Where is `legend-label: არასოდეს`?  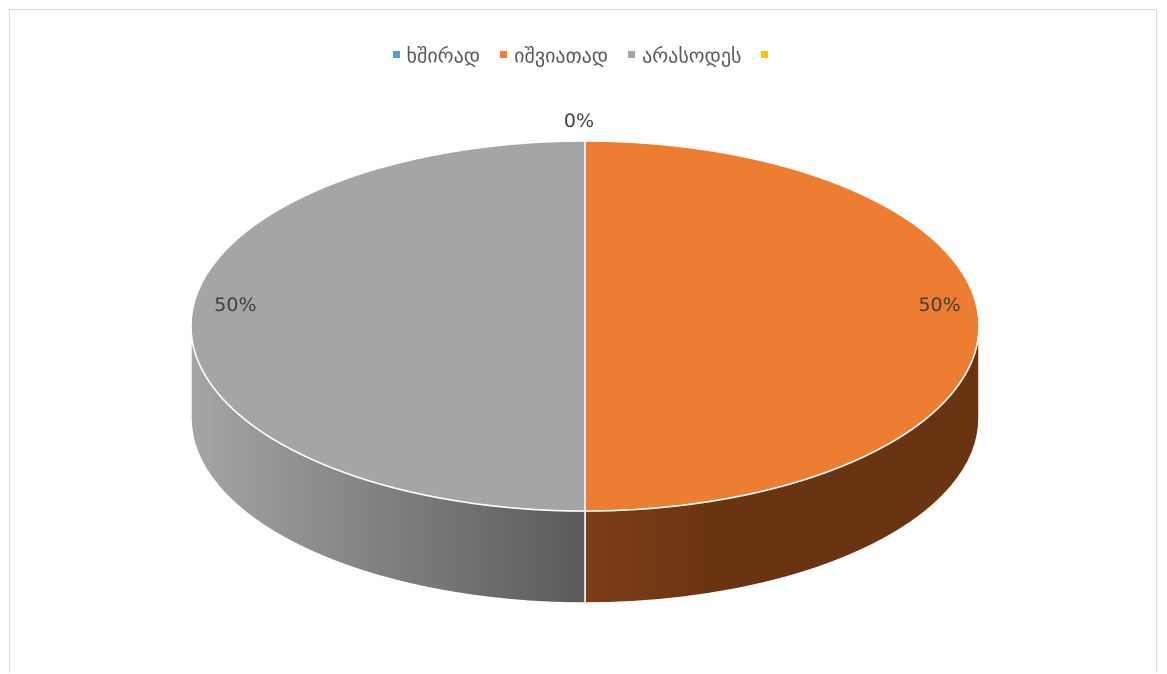
legend-label: არასოდეს is located at coordinates (692, 55).